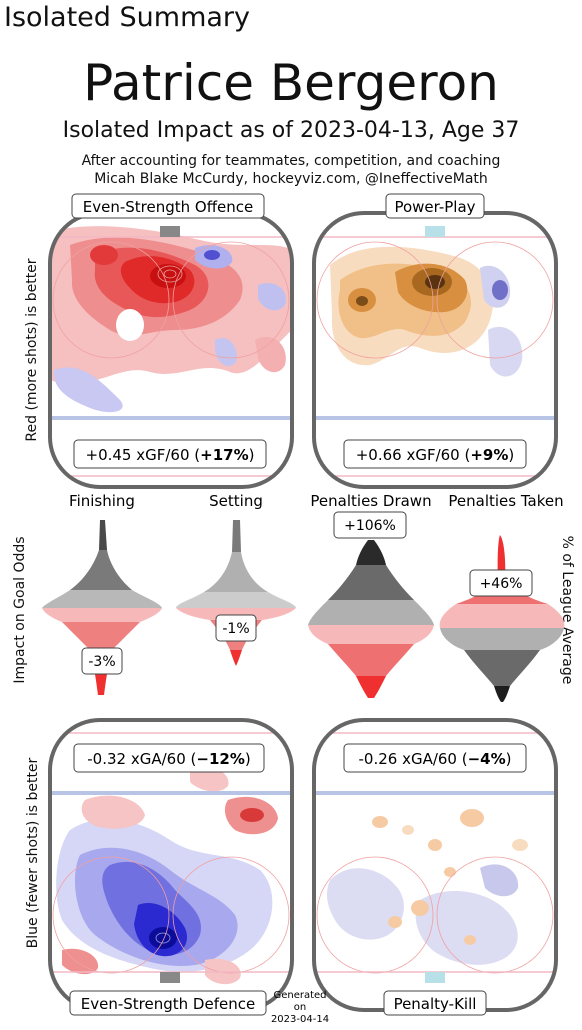 The height and width of the screenshot is (1030, 582). I want to click on penalty-kill-title: Penalty-Kill, so click(435, 1004).